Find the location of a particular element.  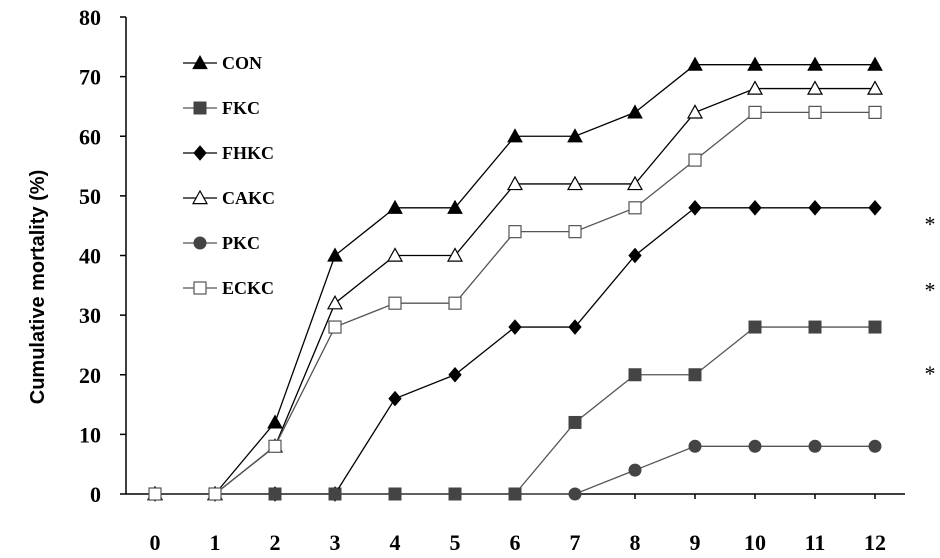

legend-label: ECKC is located at coordinates (248, 288).